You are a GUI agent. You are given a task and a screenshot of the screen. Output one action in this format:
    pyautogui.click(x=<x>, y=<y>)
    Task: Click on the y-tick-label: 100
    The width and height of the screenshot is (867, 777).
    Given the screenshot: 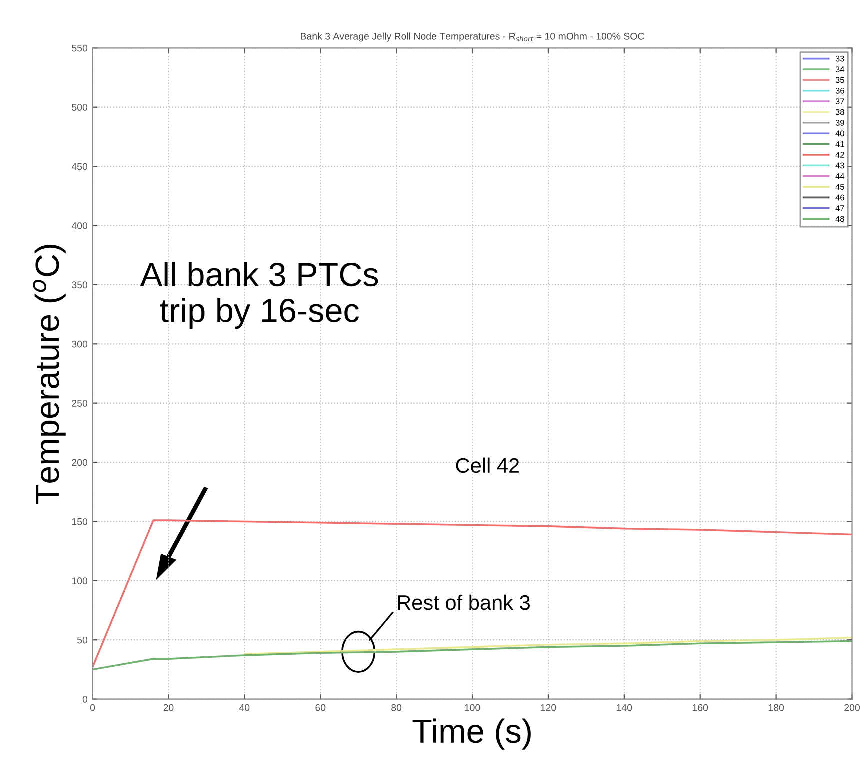 What is the action you would take?
    pyautogui.click(x=80, y=581)
    